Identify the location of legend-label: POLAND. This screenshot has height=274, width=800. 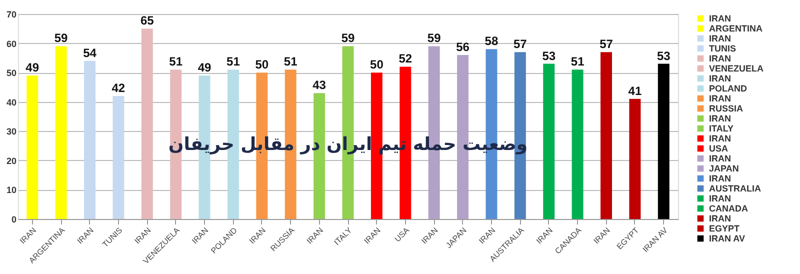
(728, 89).